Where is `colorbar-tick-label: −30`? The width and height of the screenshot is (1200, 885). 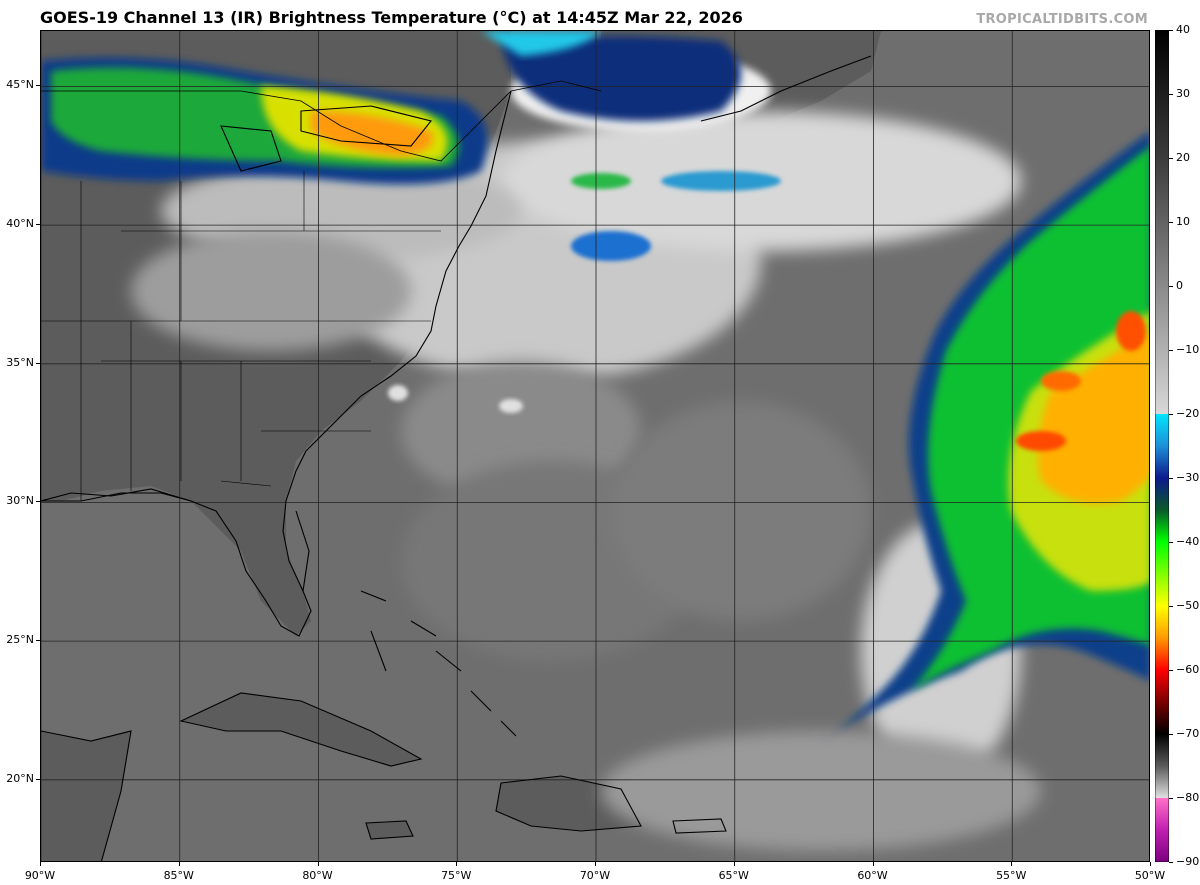 colorbar-tick-label: −30 is located at coordinates (1188, 477).